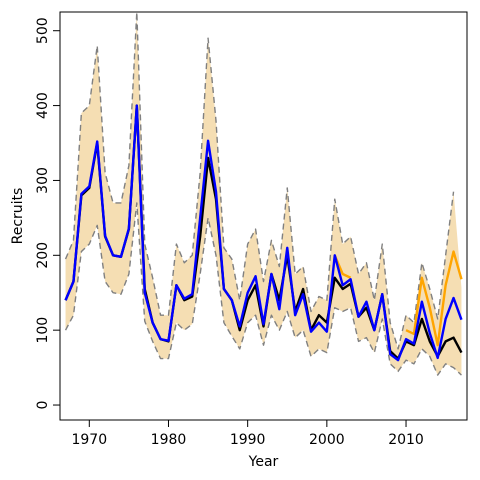  What do you see at coordinates (43, 30) in the screenshot?
I see `y-tick-label-500: 500` at bounding box center [43, 30].